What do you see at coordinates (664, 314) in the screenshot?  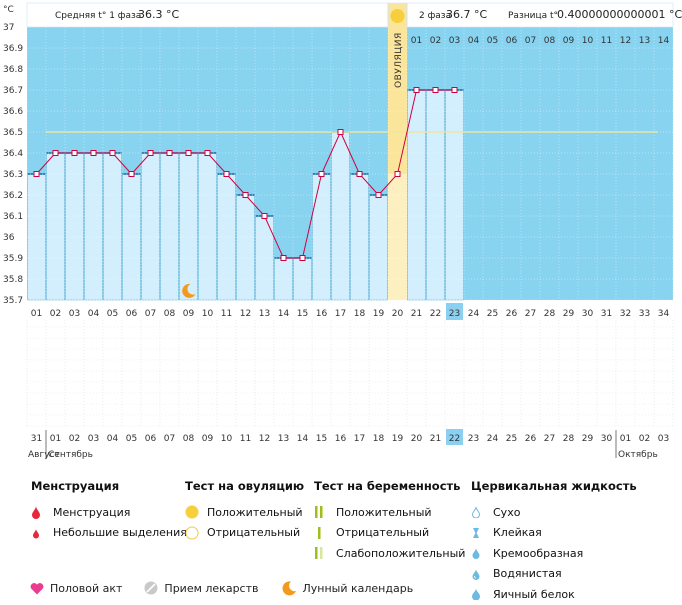 I see `cycle-day-label: 34` at bounding box center [664, 314].